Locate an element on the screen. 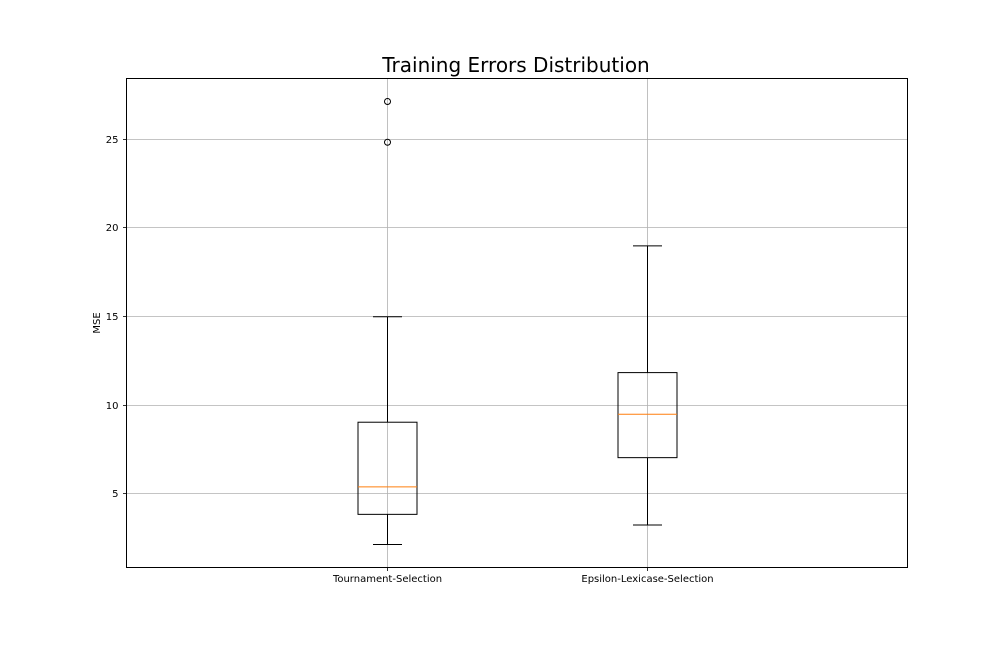 The height and width of the screenshot is (648, 1008). y-tick-label: 10 is located at coordinates (112, 406).